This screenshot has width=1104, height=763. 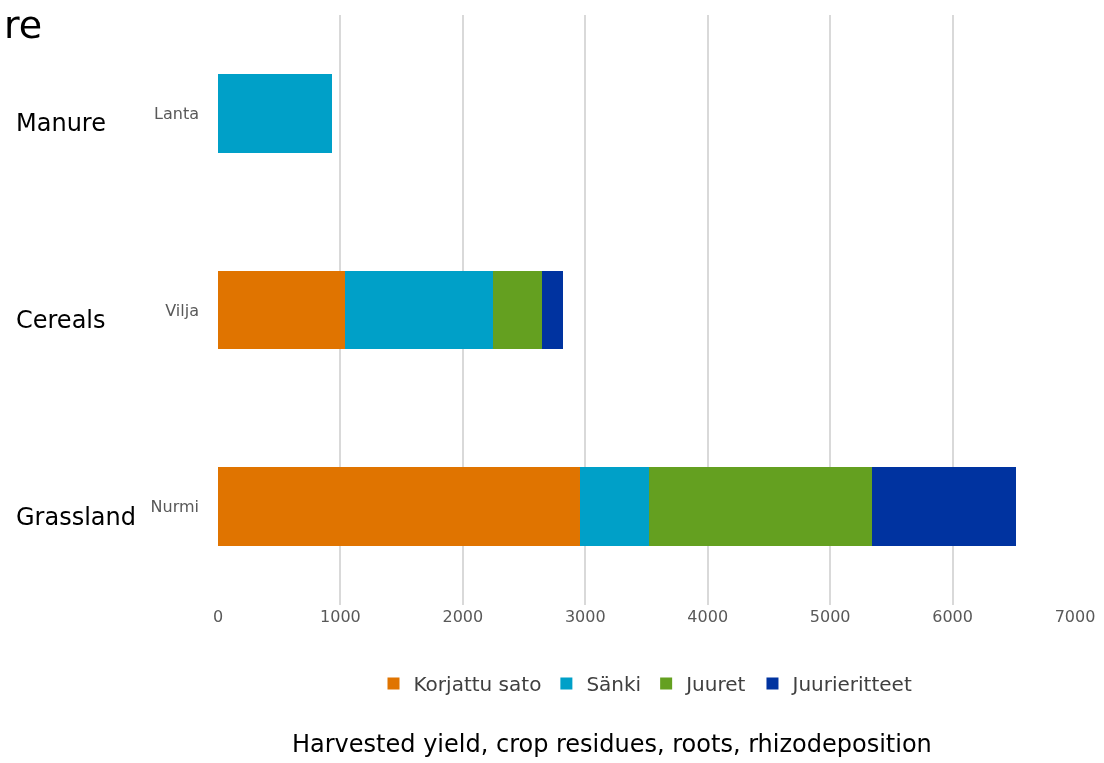 What do you see at coordinates (182, 310) in the screenshot?
I see `y-tick-label: Vilja` at bounding box center [182, 310].